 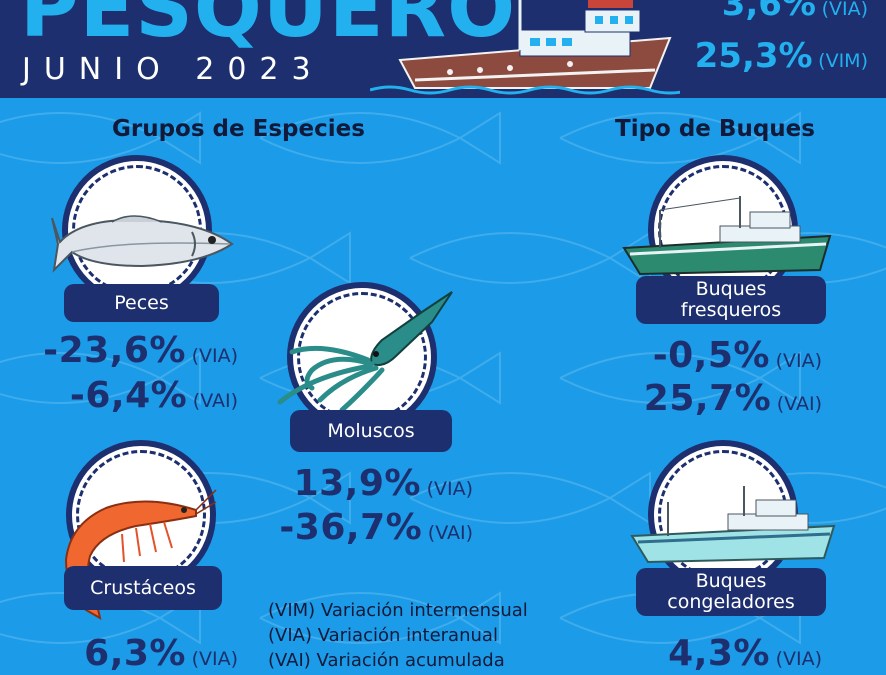 I want to click on peces-stat-via: -23,6% (VIA), so click(x=140, y=350).